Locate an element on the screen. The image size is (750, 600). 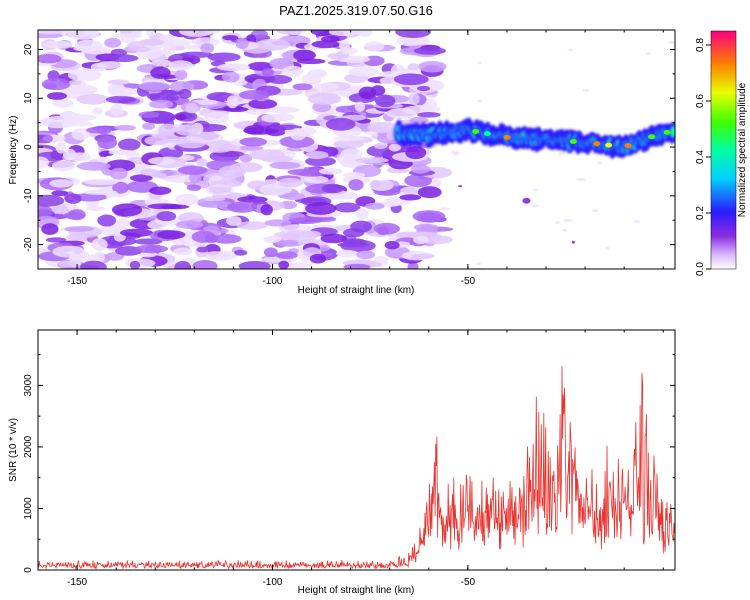
colorbar-tick-label: 0.2 is located at coordinates (700, 213).